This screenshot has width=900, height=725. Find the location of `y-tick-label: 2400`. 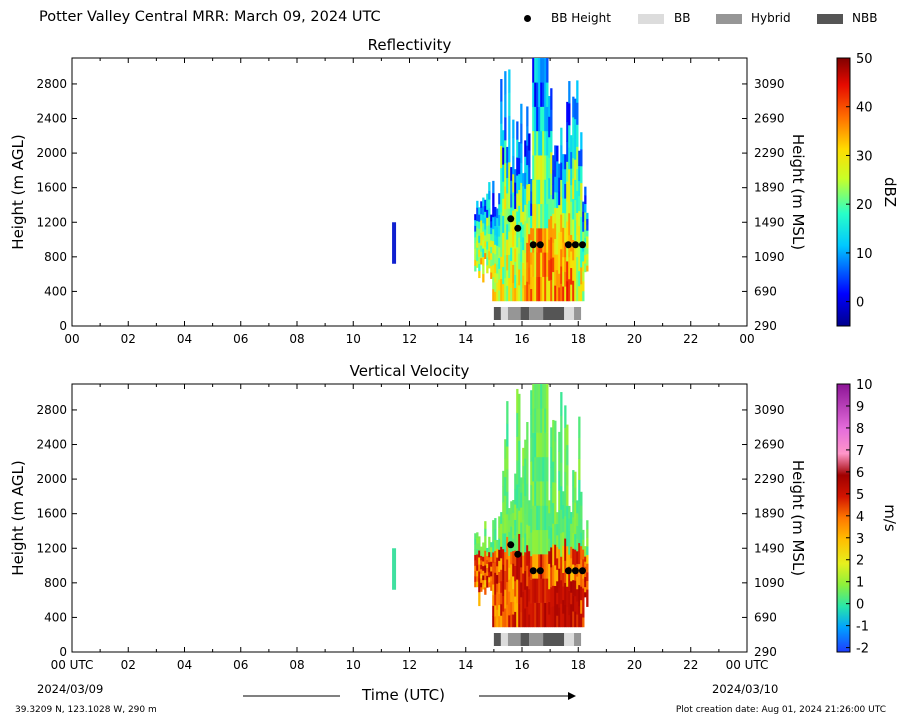

y-tick-label: 2400 is located at coordinates (51, 119).